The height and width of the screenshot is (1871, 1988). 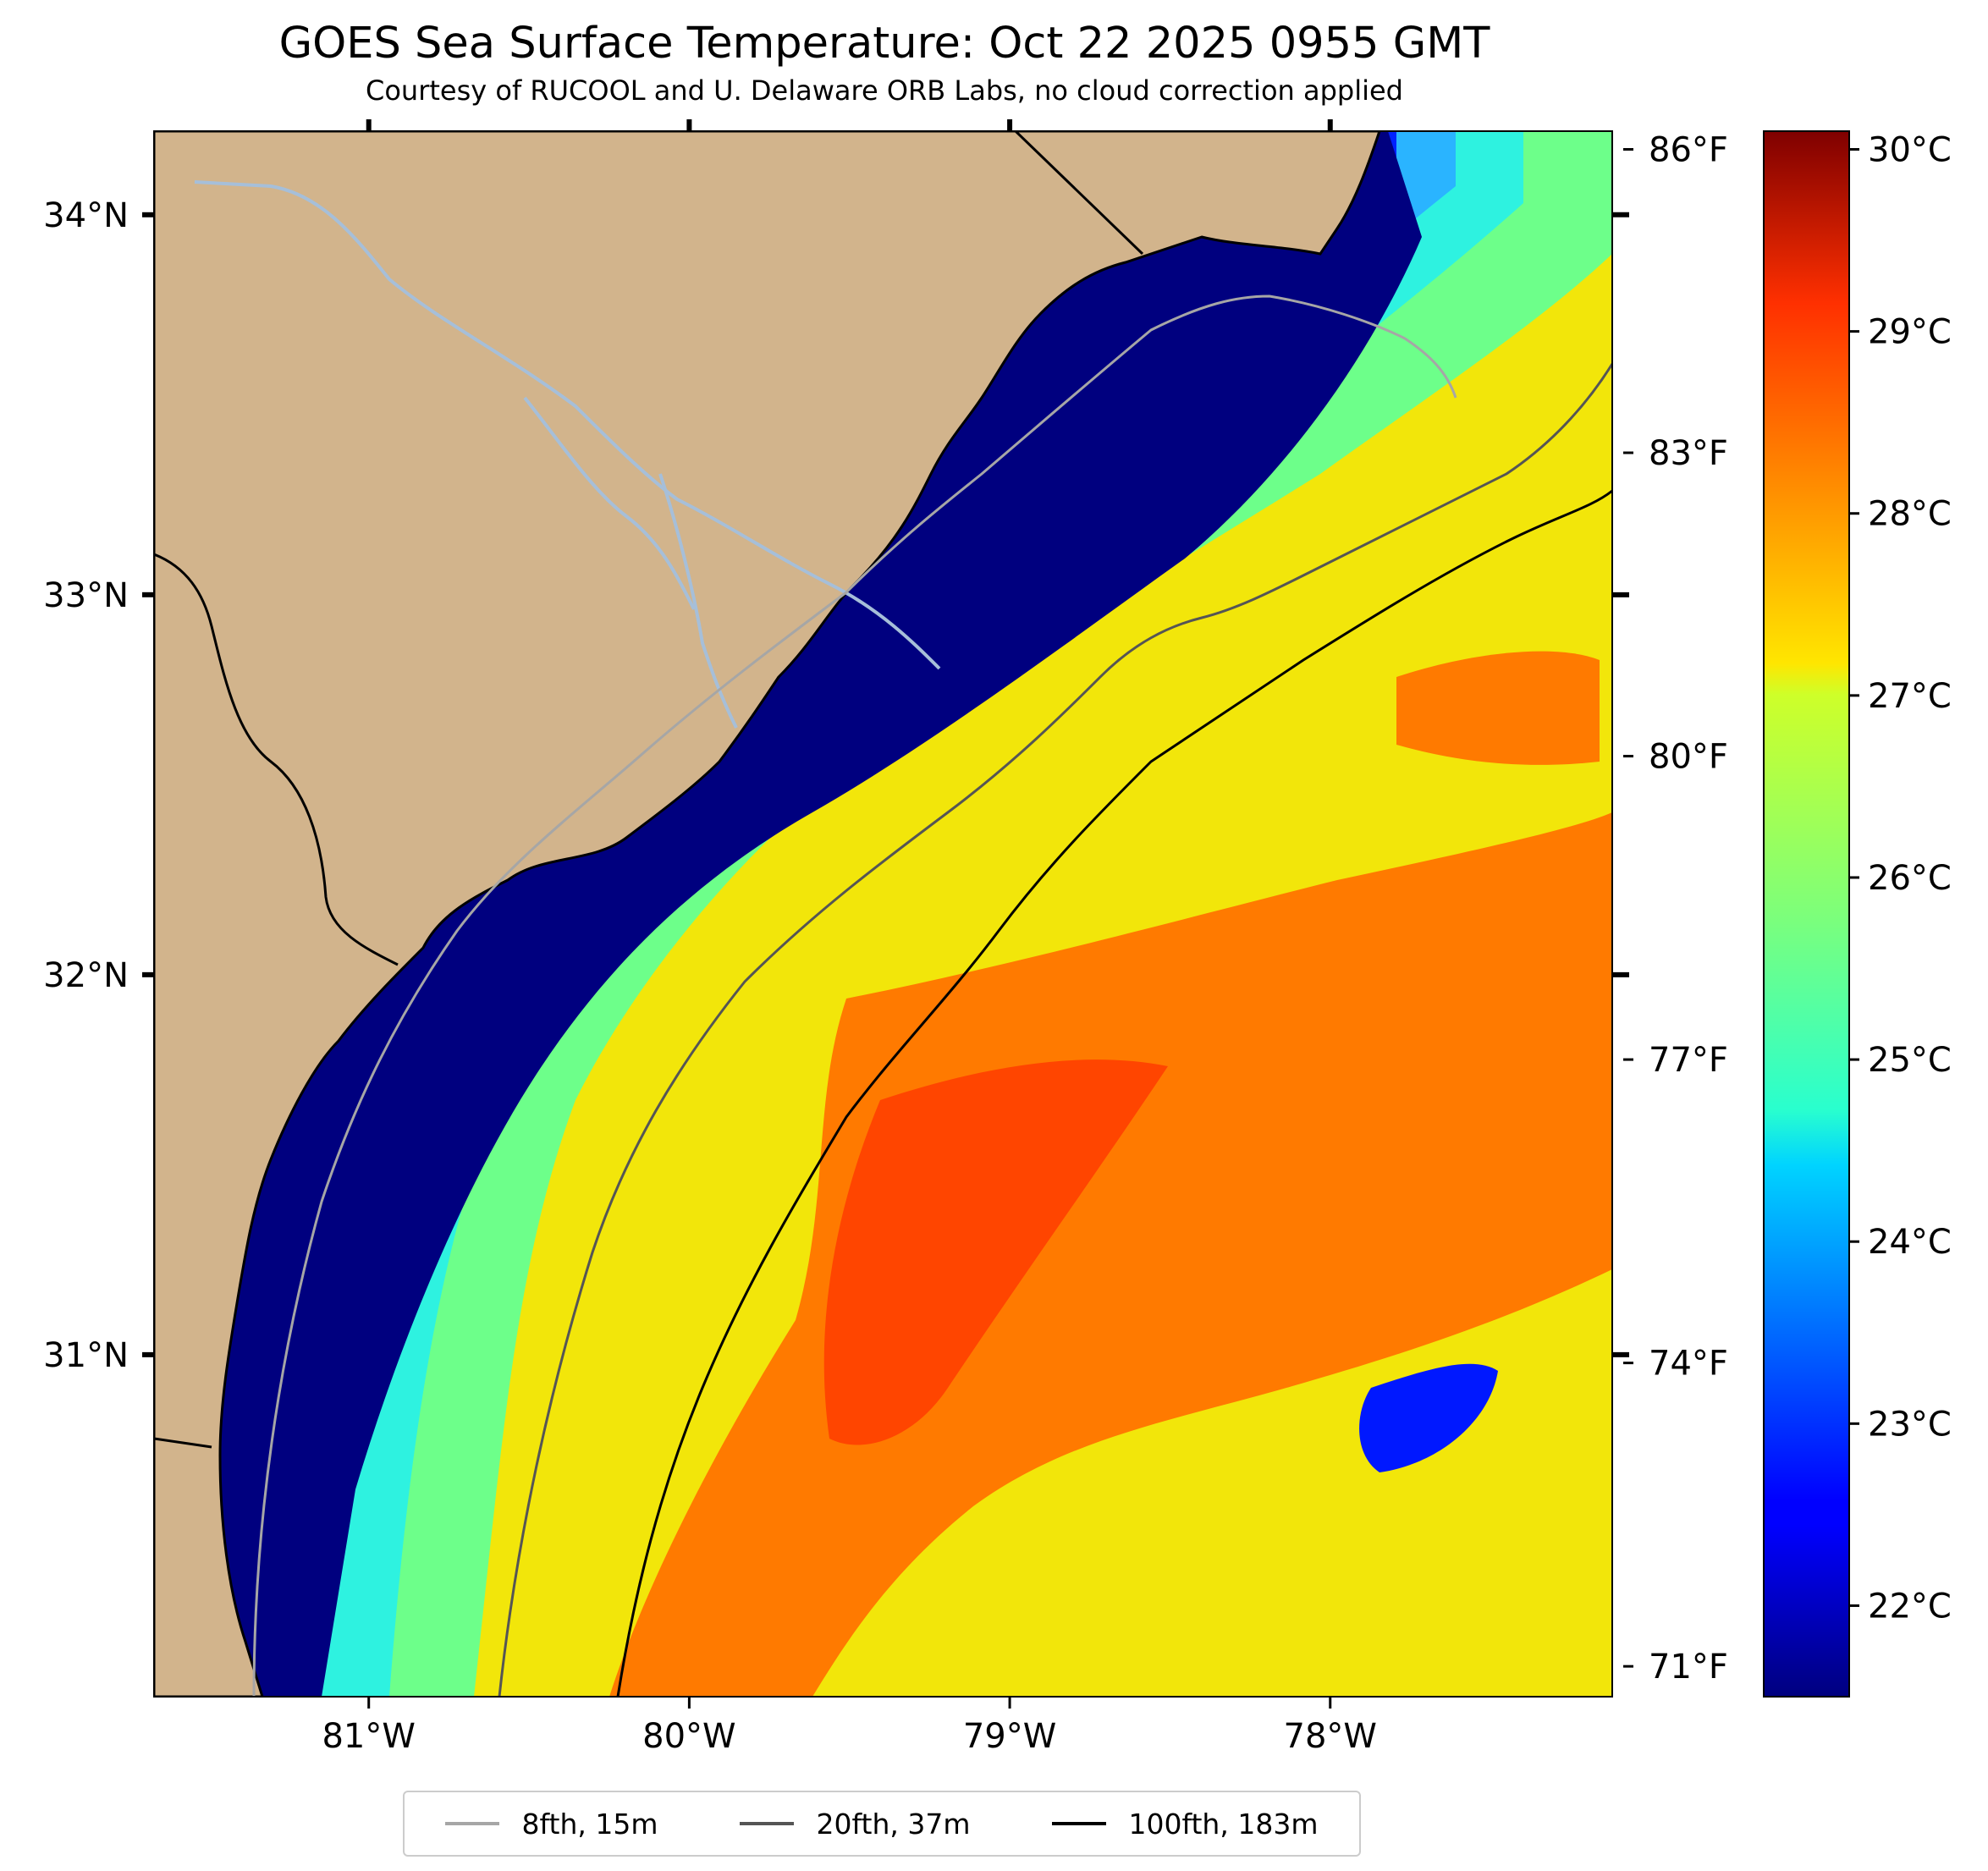 What do you see at coordinates (1428, 1418) in the screenshot?
I see `sst-cool-patch` at bounding box center [1428, 1418].